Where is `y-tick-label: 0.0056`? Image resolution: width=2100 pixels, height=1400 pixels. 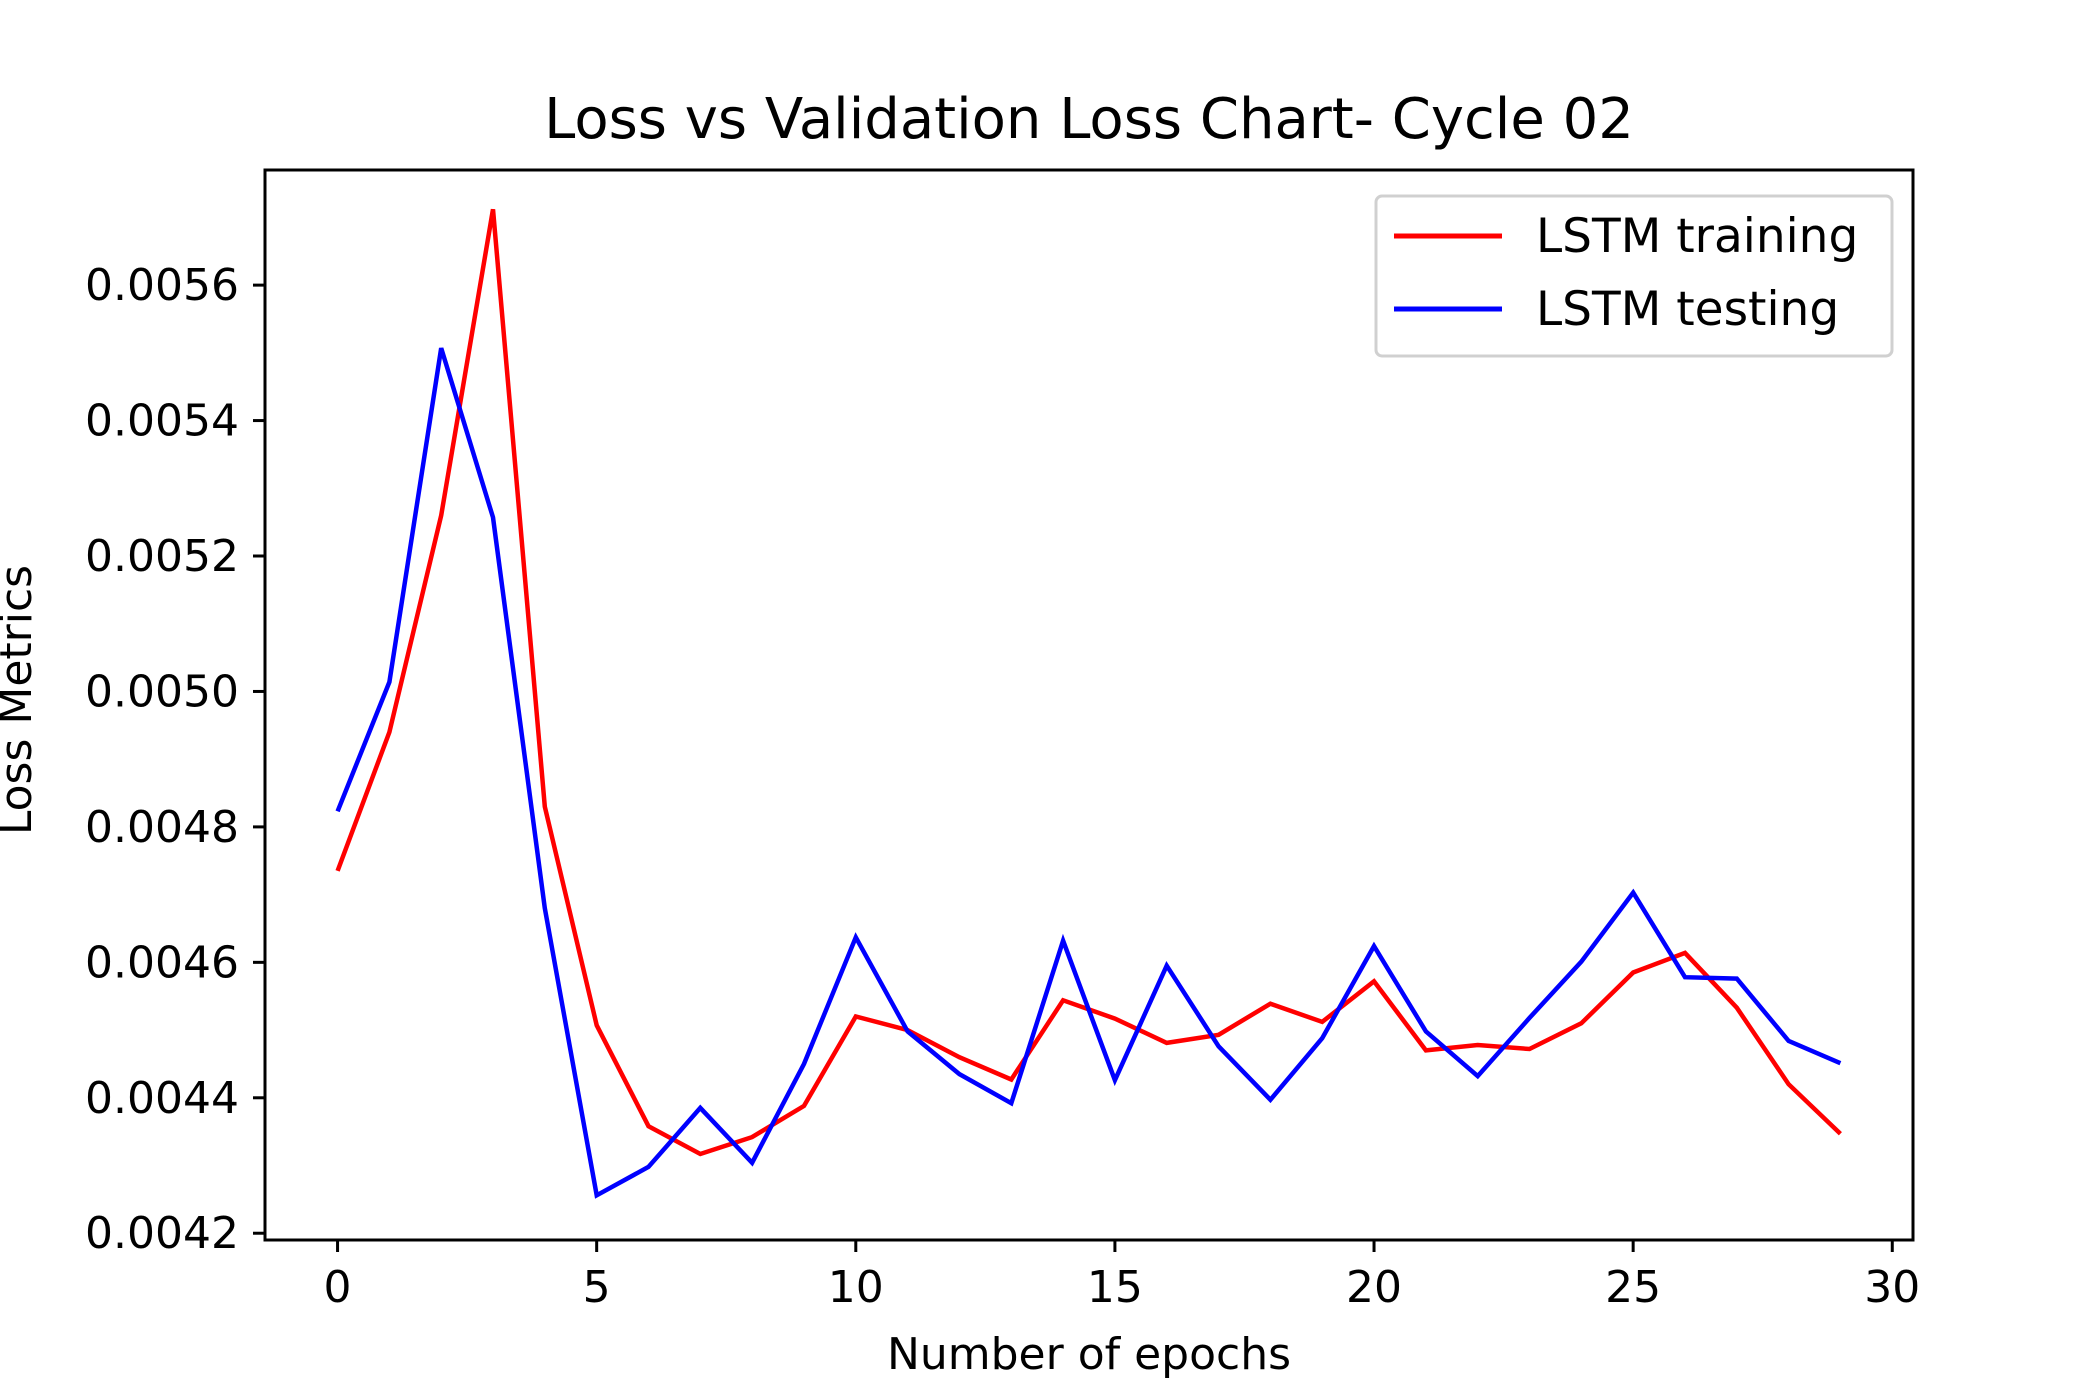
y-tick-label: 0.0056 is located at coordinates (162, 285).